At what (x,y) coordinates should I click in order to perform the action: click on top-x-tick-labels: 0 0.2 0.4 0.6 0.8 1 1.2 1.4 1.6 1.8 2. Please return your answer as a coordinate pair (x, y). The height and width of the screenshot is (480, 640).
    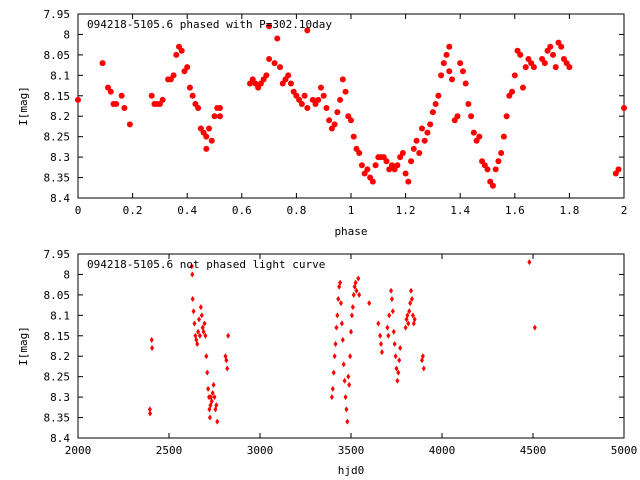
    Looking at the image, I should click on (351, 210).